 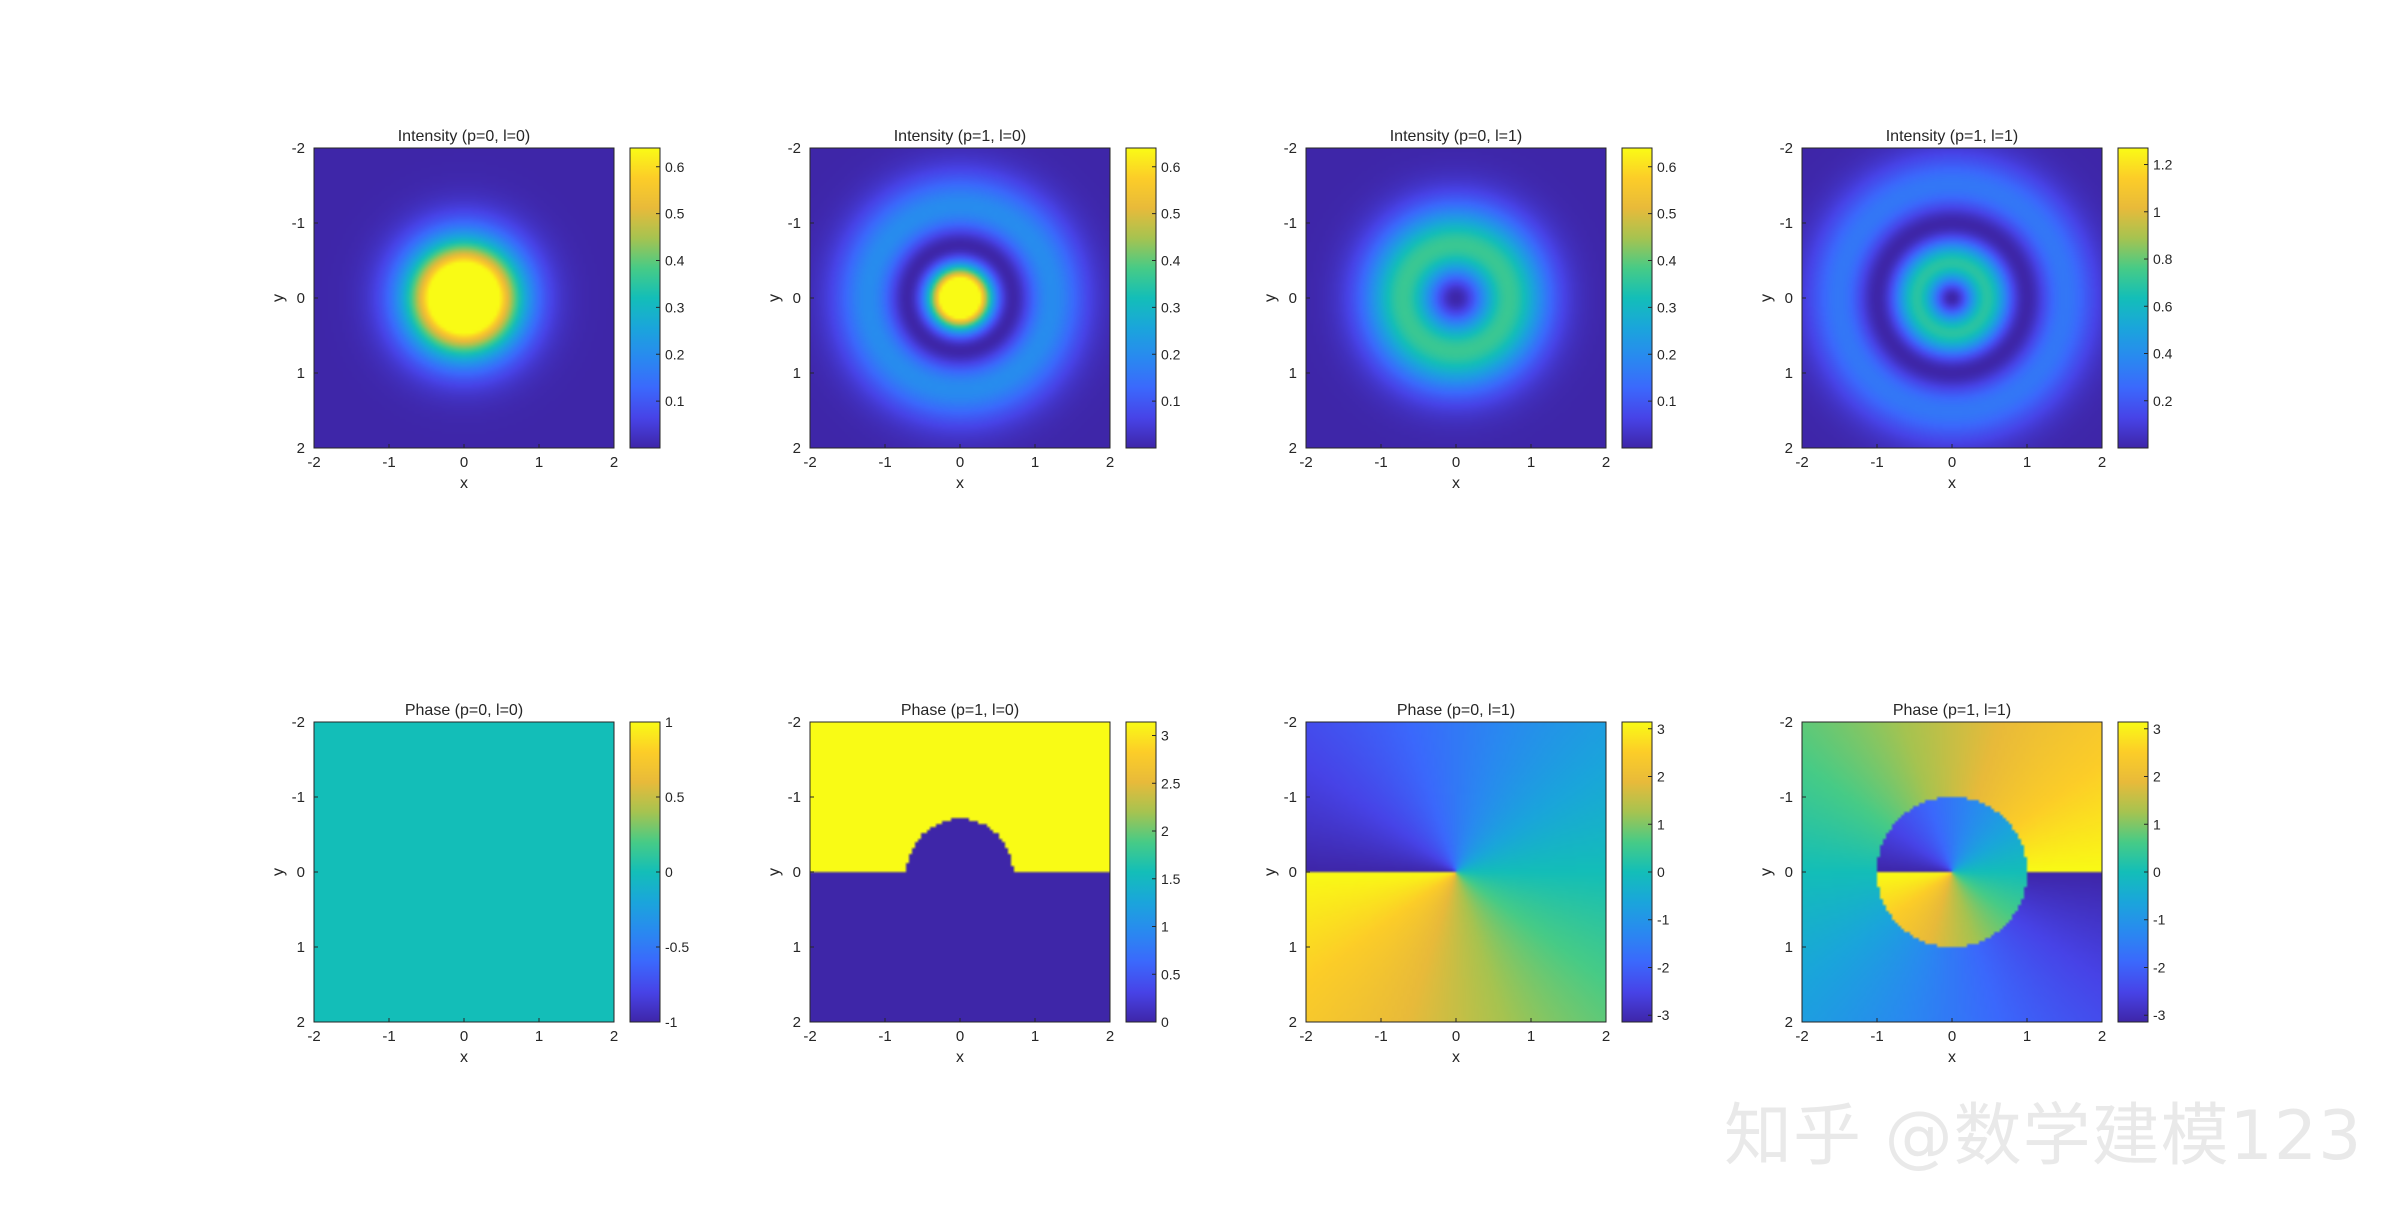 What do you see at coordinates (1952, 136) in the screenshot?
I see `subplot-title: Intensity (p=1, l=1)` at bounding box center [1952, 136].